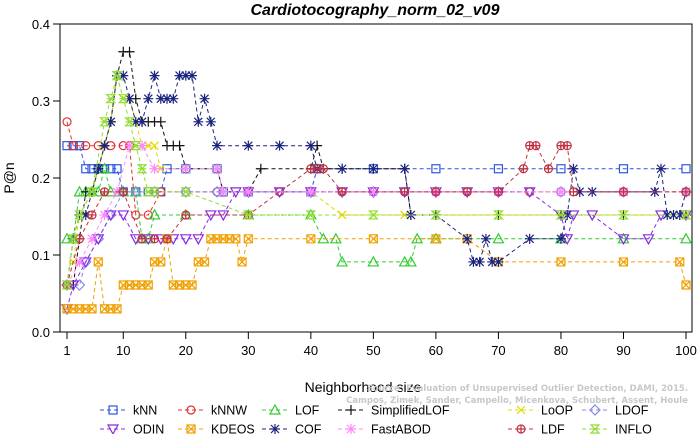  Describe the element at coordinates (307, 411) in the screenshot. I see `legend-label: LOF` at that location.